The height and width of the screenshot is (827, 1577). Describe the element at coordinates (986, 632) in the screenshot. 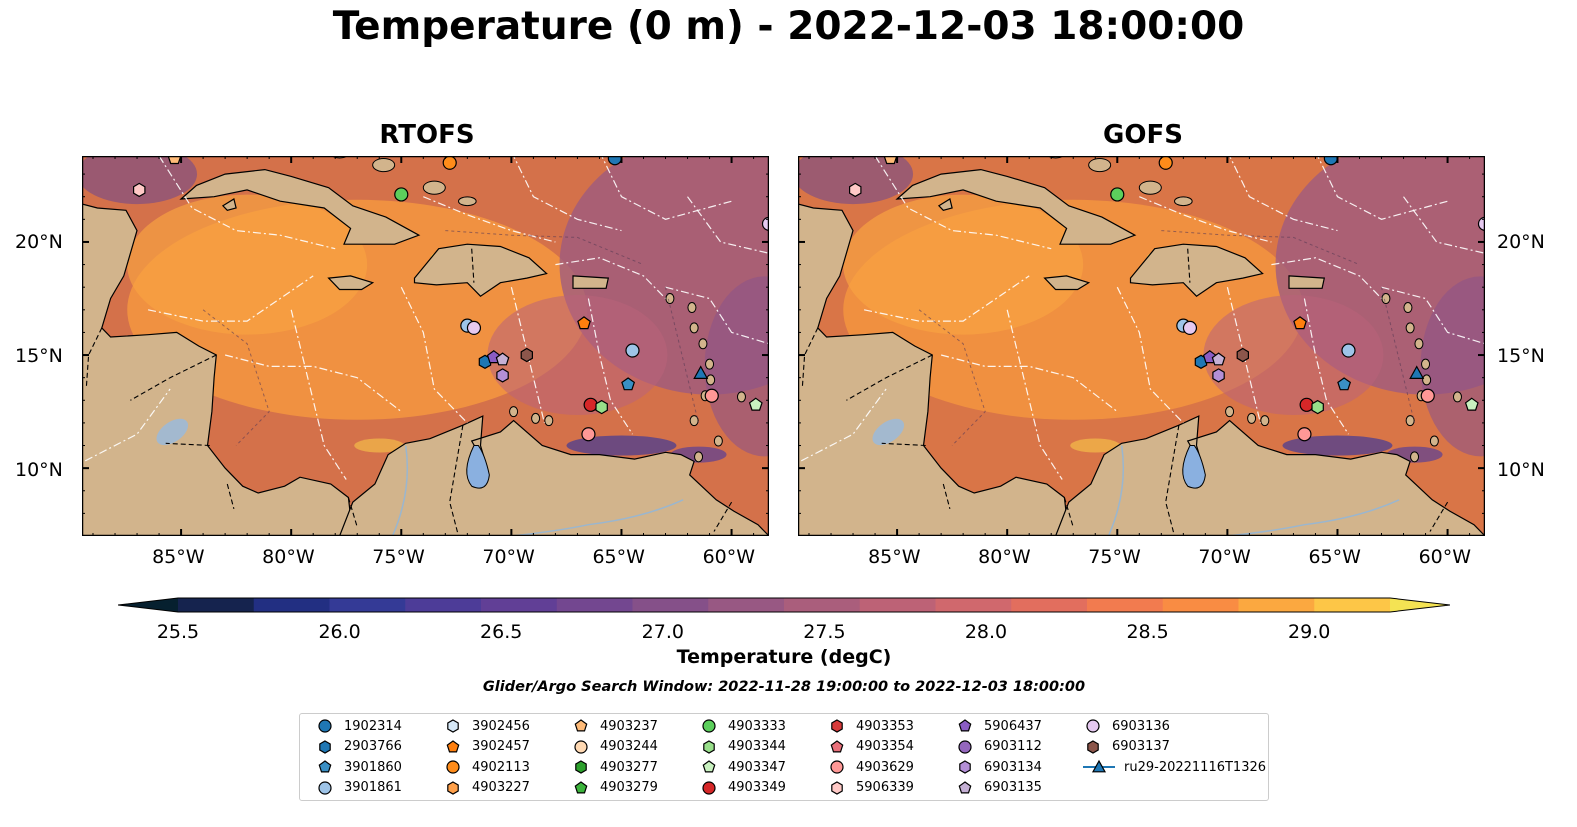

I see `colorbar-tick-label: 28.0` at that location.